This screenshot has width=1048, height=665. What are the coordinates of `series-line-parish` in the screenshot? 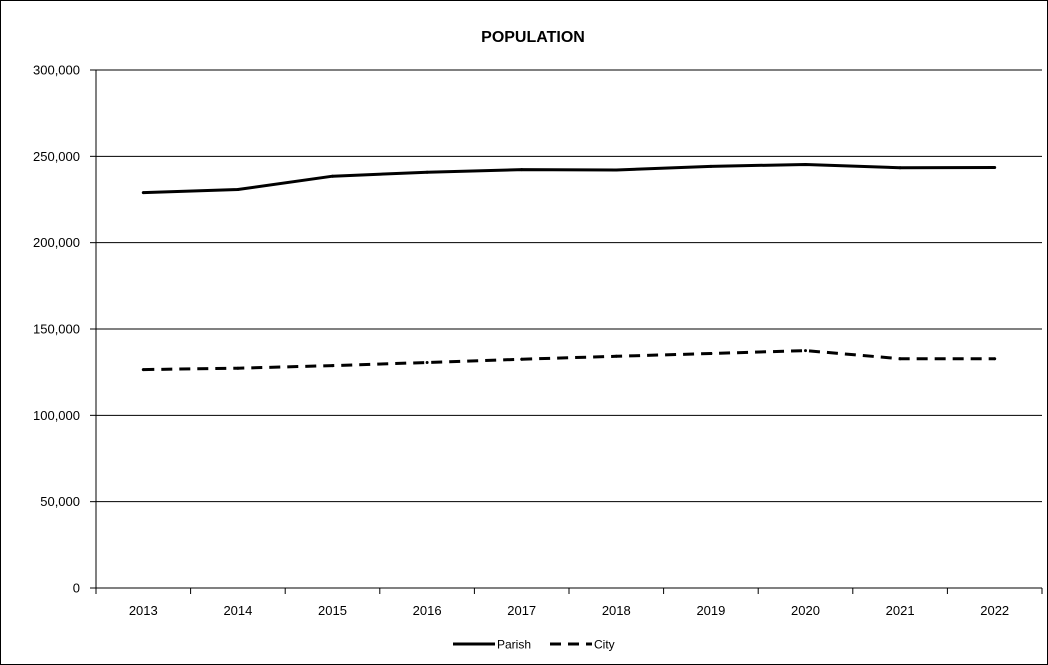 It's located at (569, 178).